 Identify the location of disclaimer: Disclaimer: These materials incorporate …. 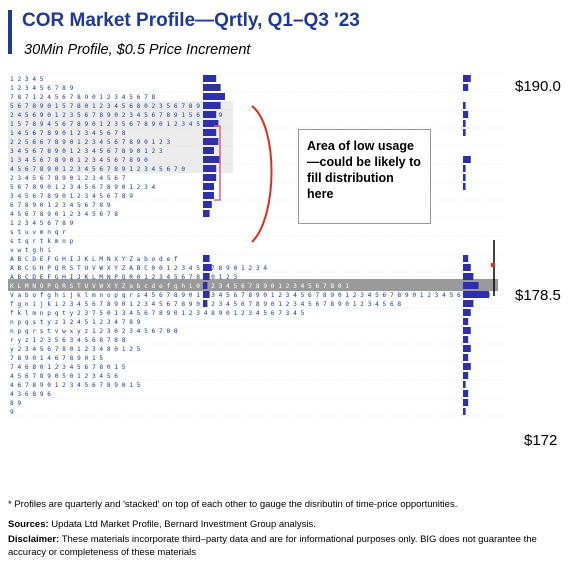
(278, 546).